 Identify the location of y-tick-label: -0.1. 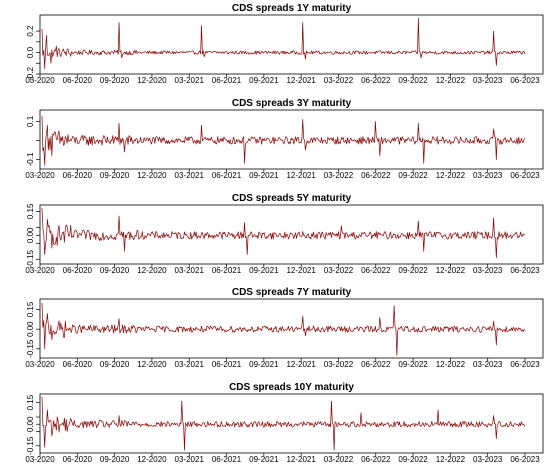
(30, 159).